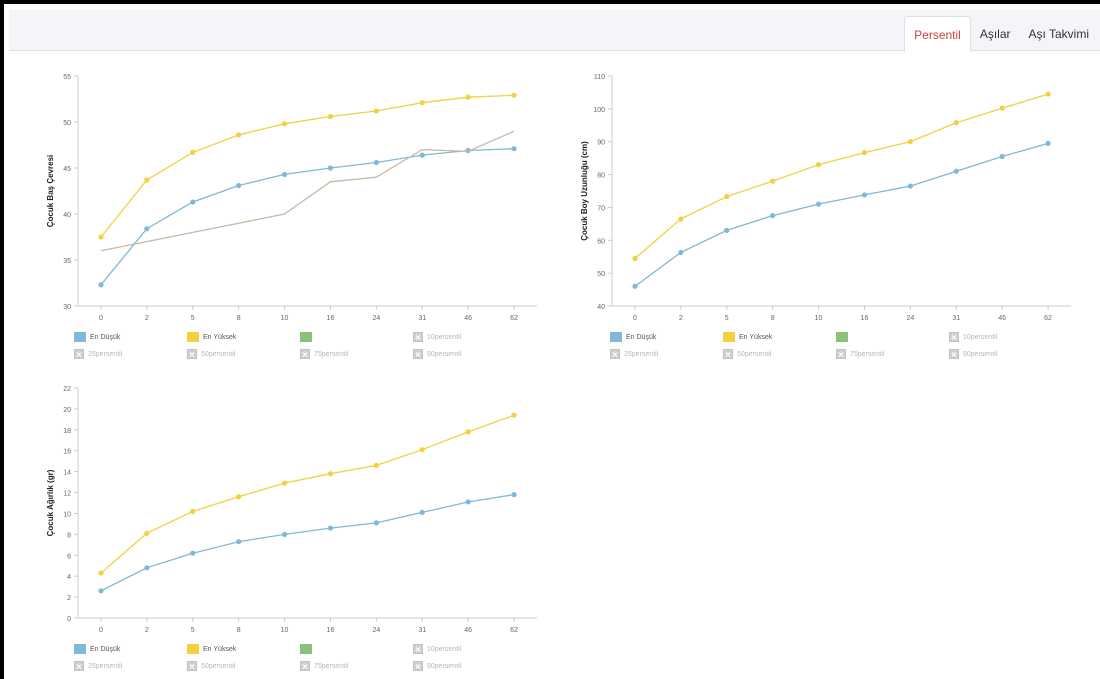  What do you see at coordinates (422, 318) in the screenshot?
I see `x-tick-label: 31` at bounding box center [422, 318].